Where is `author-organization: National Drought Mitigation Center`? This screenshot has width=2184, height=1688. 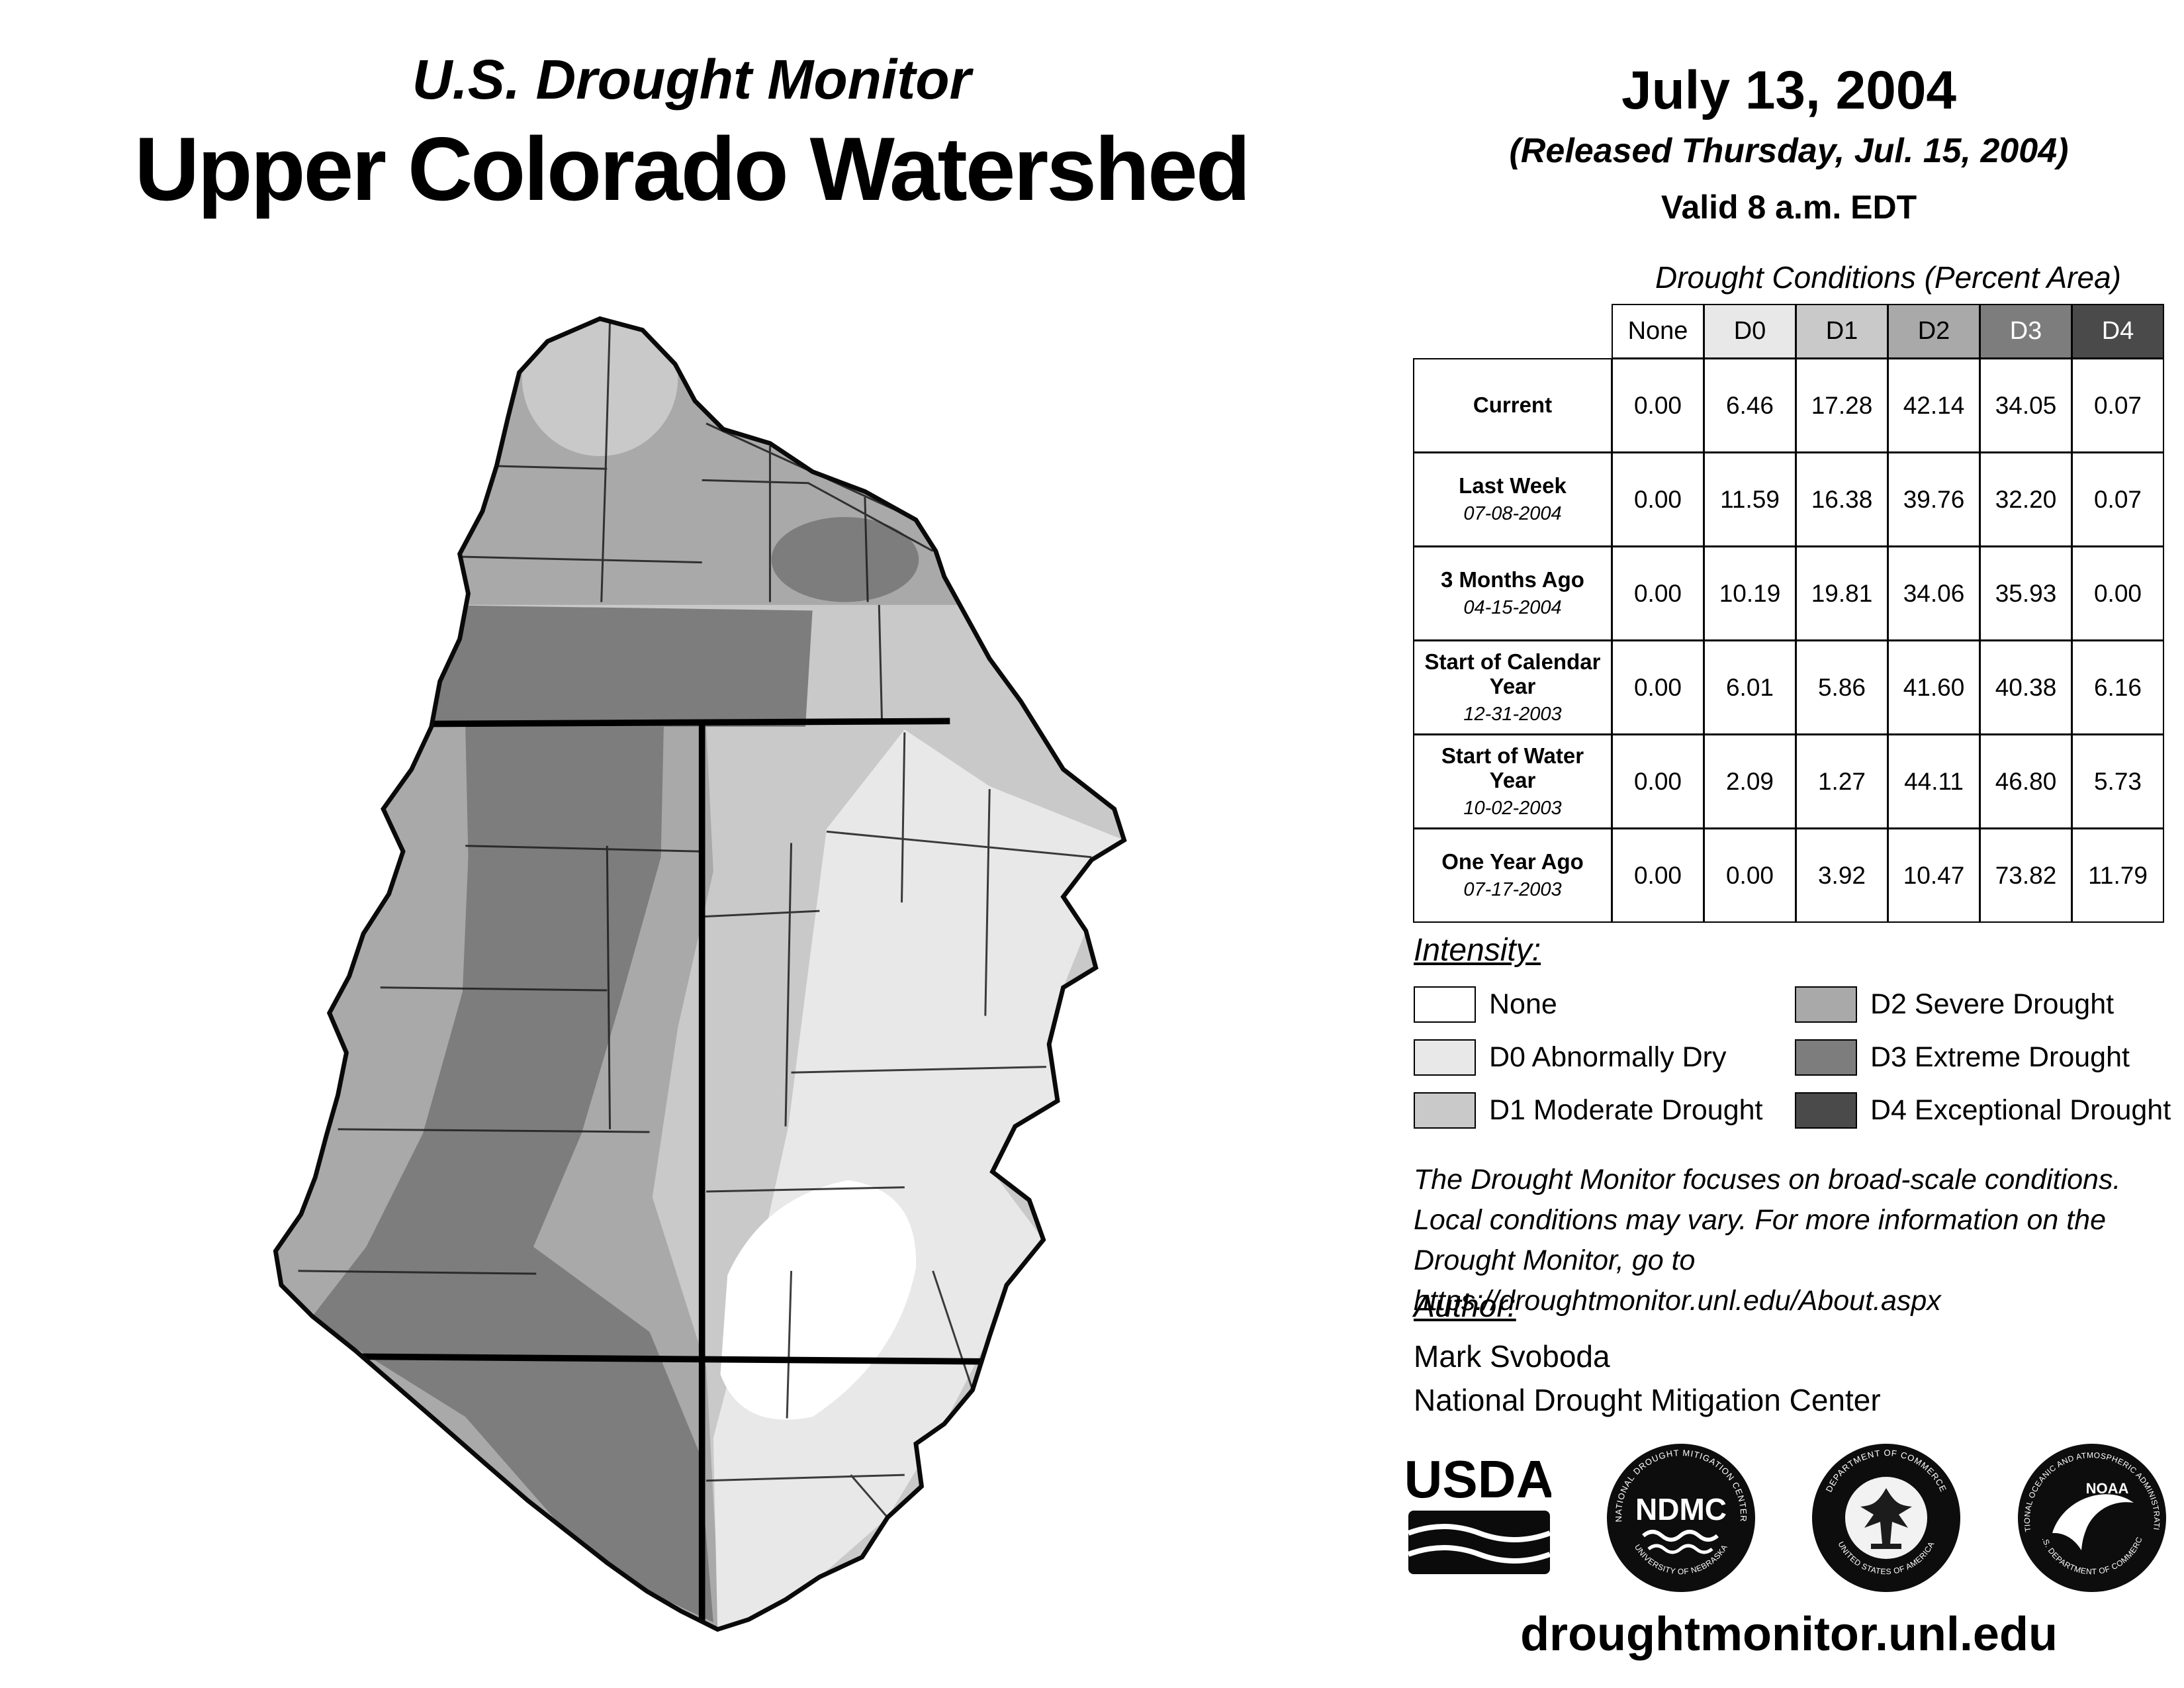 author-organization: National Drought Mitigation Center is located at coordinates (1647, 1400).